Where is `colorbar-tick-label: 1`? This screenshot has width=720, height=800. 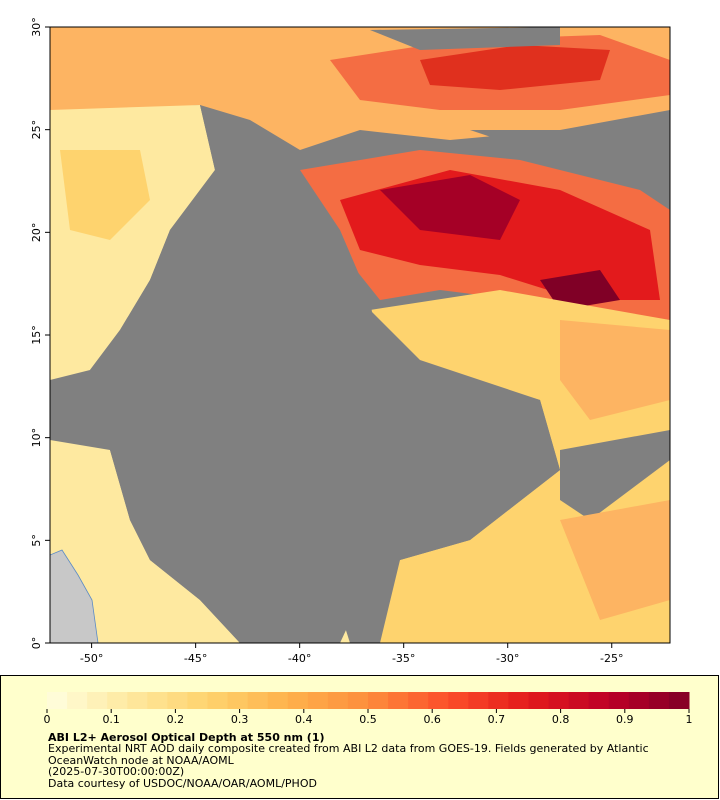 colorbar-tick-label: 1 is located at coordinates (689, 719).